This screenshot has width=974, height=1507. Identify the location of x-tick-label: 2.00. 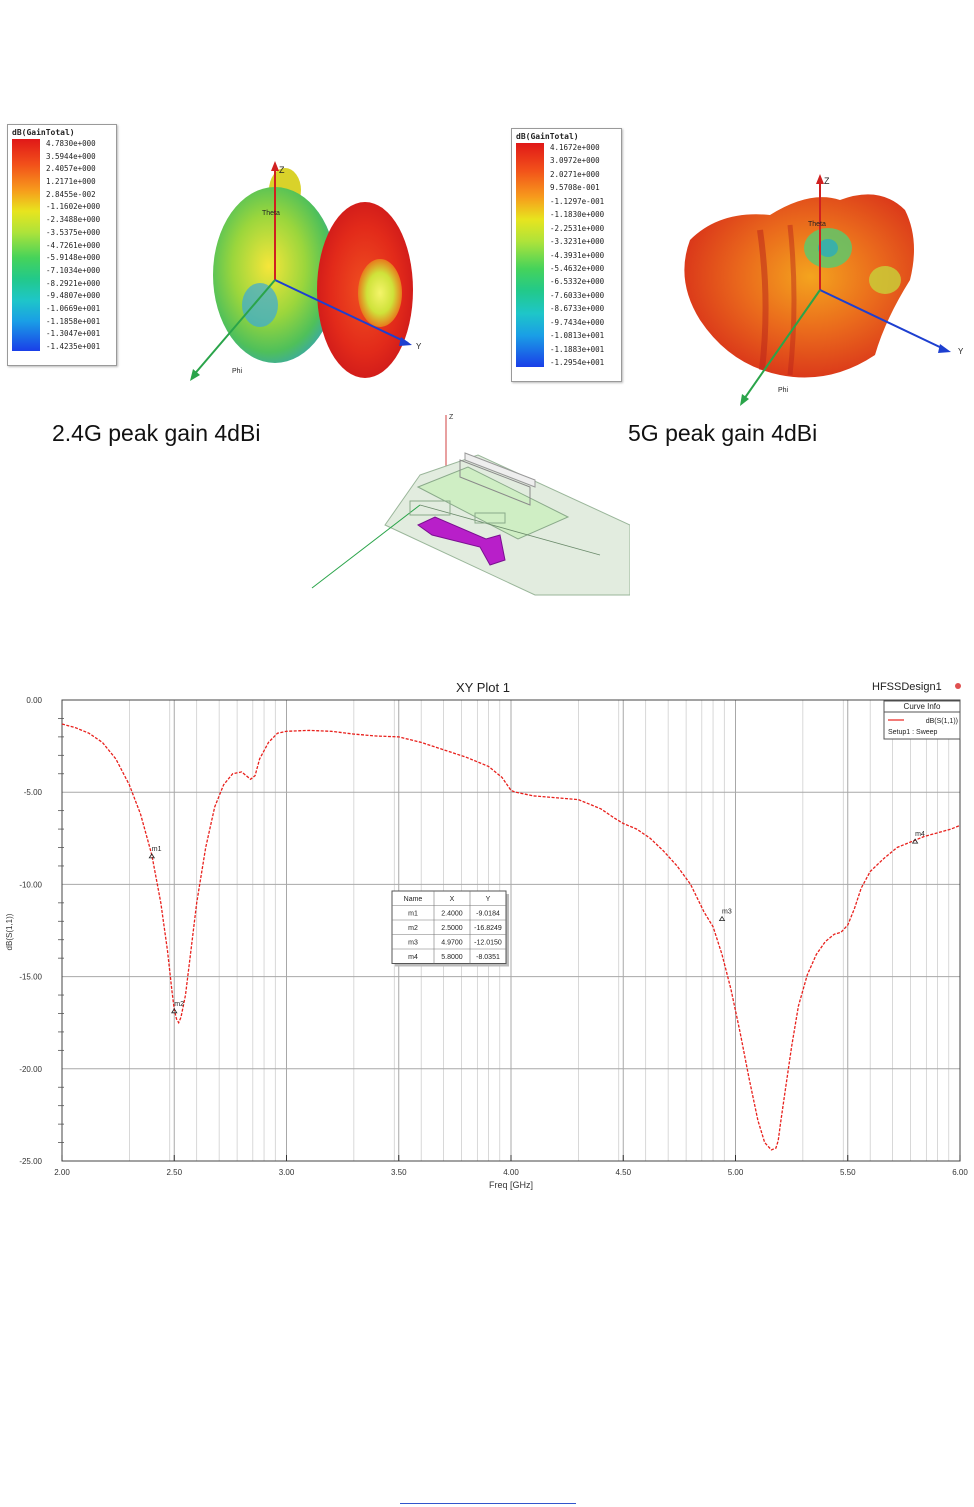
(62, 1172).